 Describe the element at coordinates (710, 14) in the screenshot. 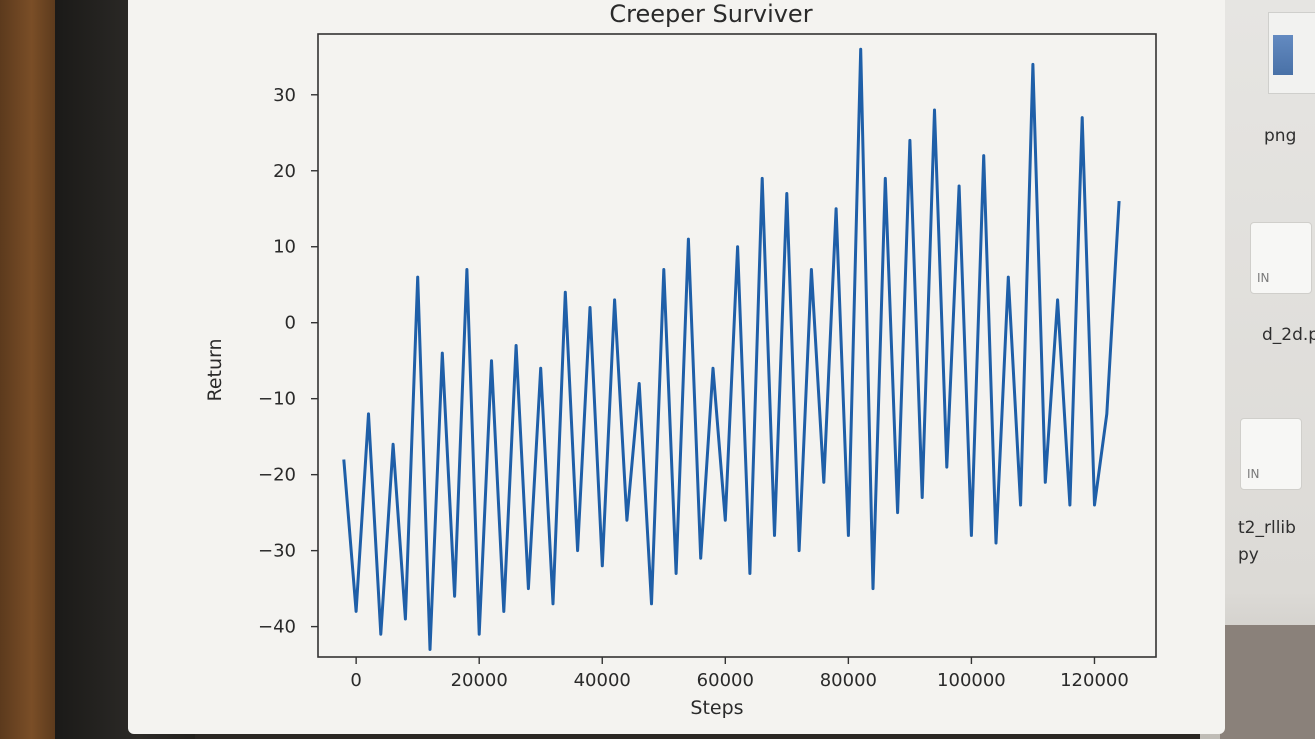

I see `chart-title: Creeper Surviver` at that location.